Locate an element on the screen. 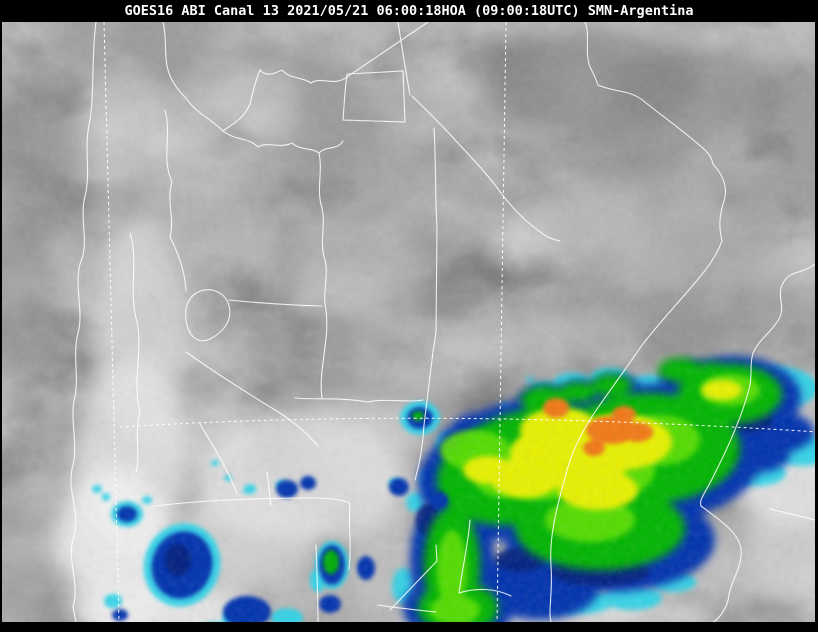 The image size is (818, 632). meridian-line-west is located at coordinates (111, 322).